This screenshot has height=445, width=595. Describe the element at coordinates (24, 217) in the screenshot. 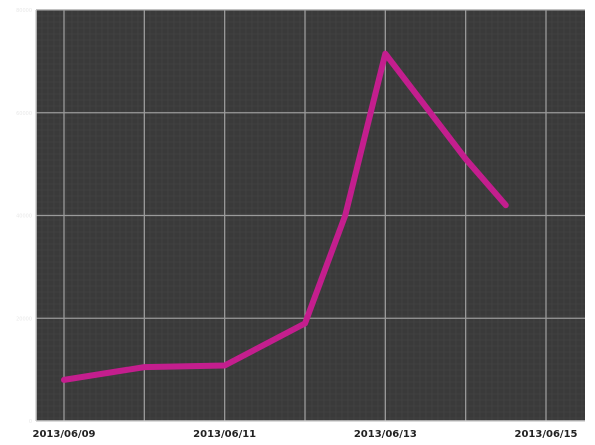

I see `y-tick-label: 40000` at that location.